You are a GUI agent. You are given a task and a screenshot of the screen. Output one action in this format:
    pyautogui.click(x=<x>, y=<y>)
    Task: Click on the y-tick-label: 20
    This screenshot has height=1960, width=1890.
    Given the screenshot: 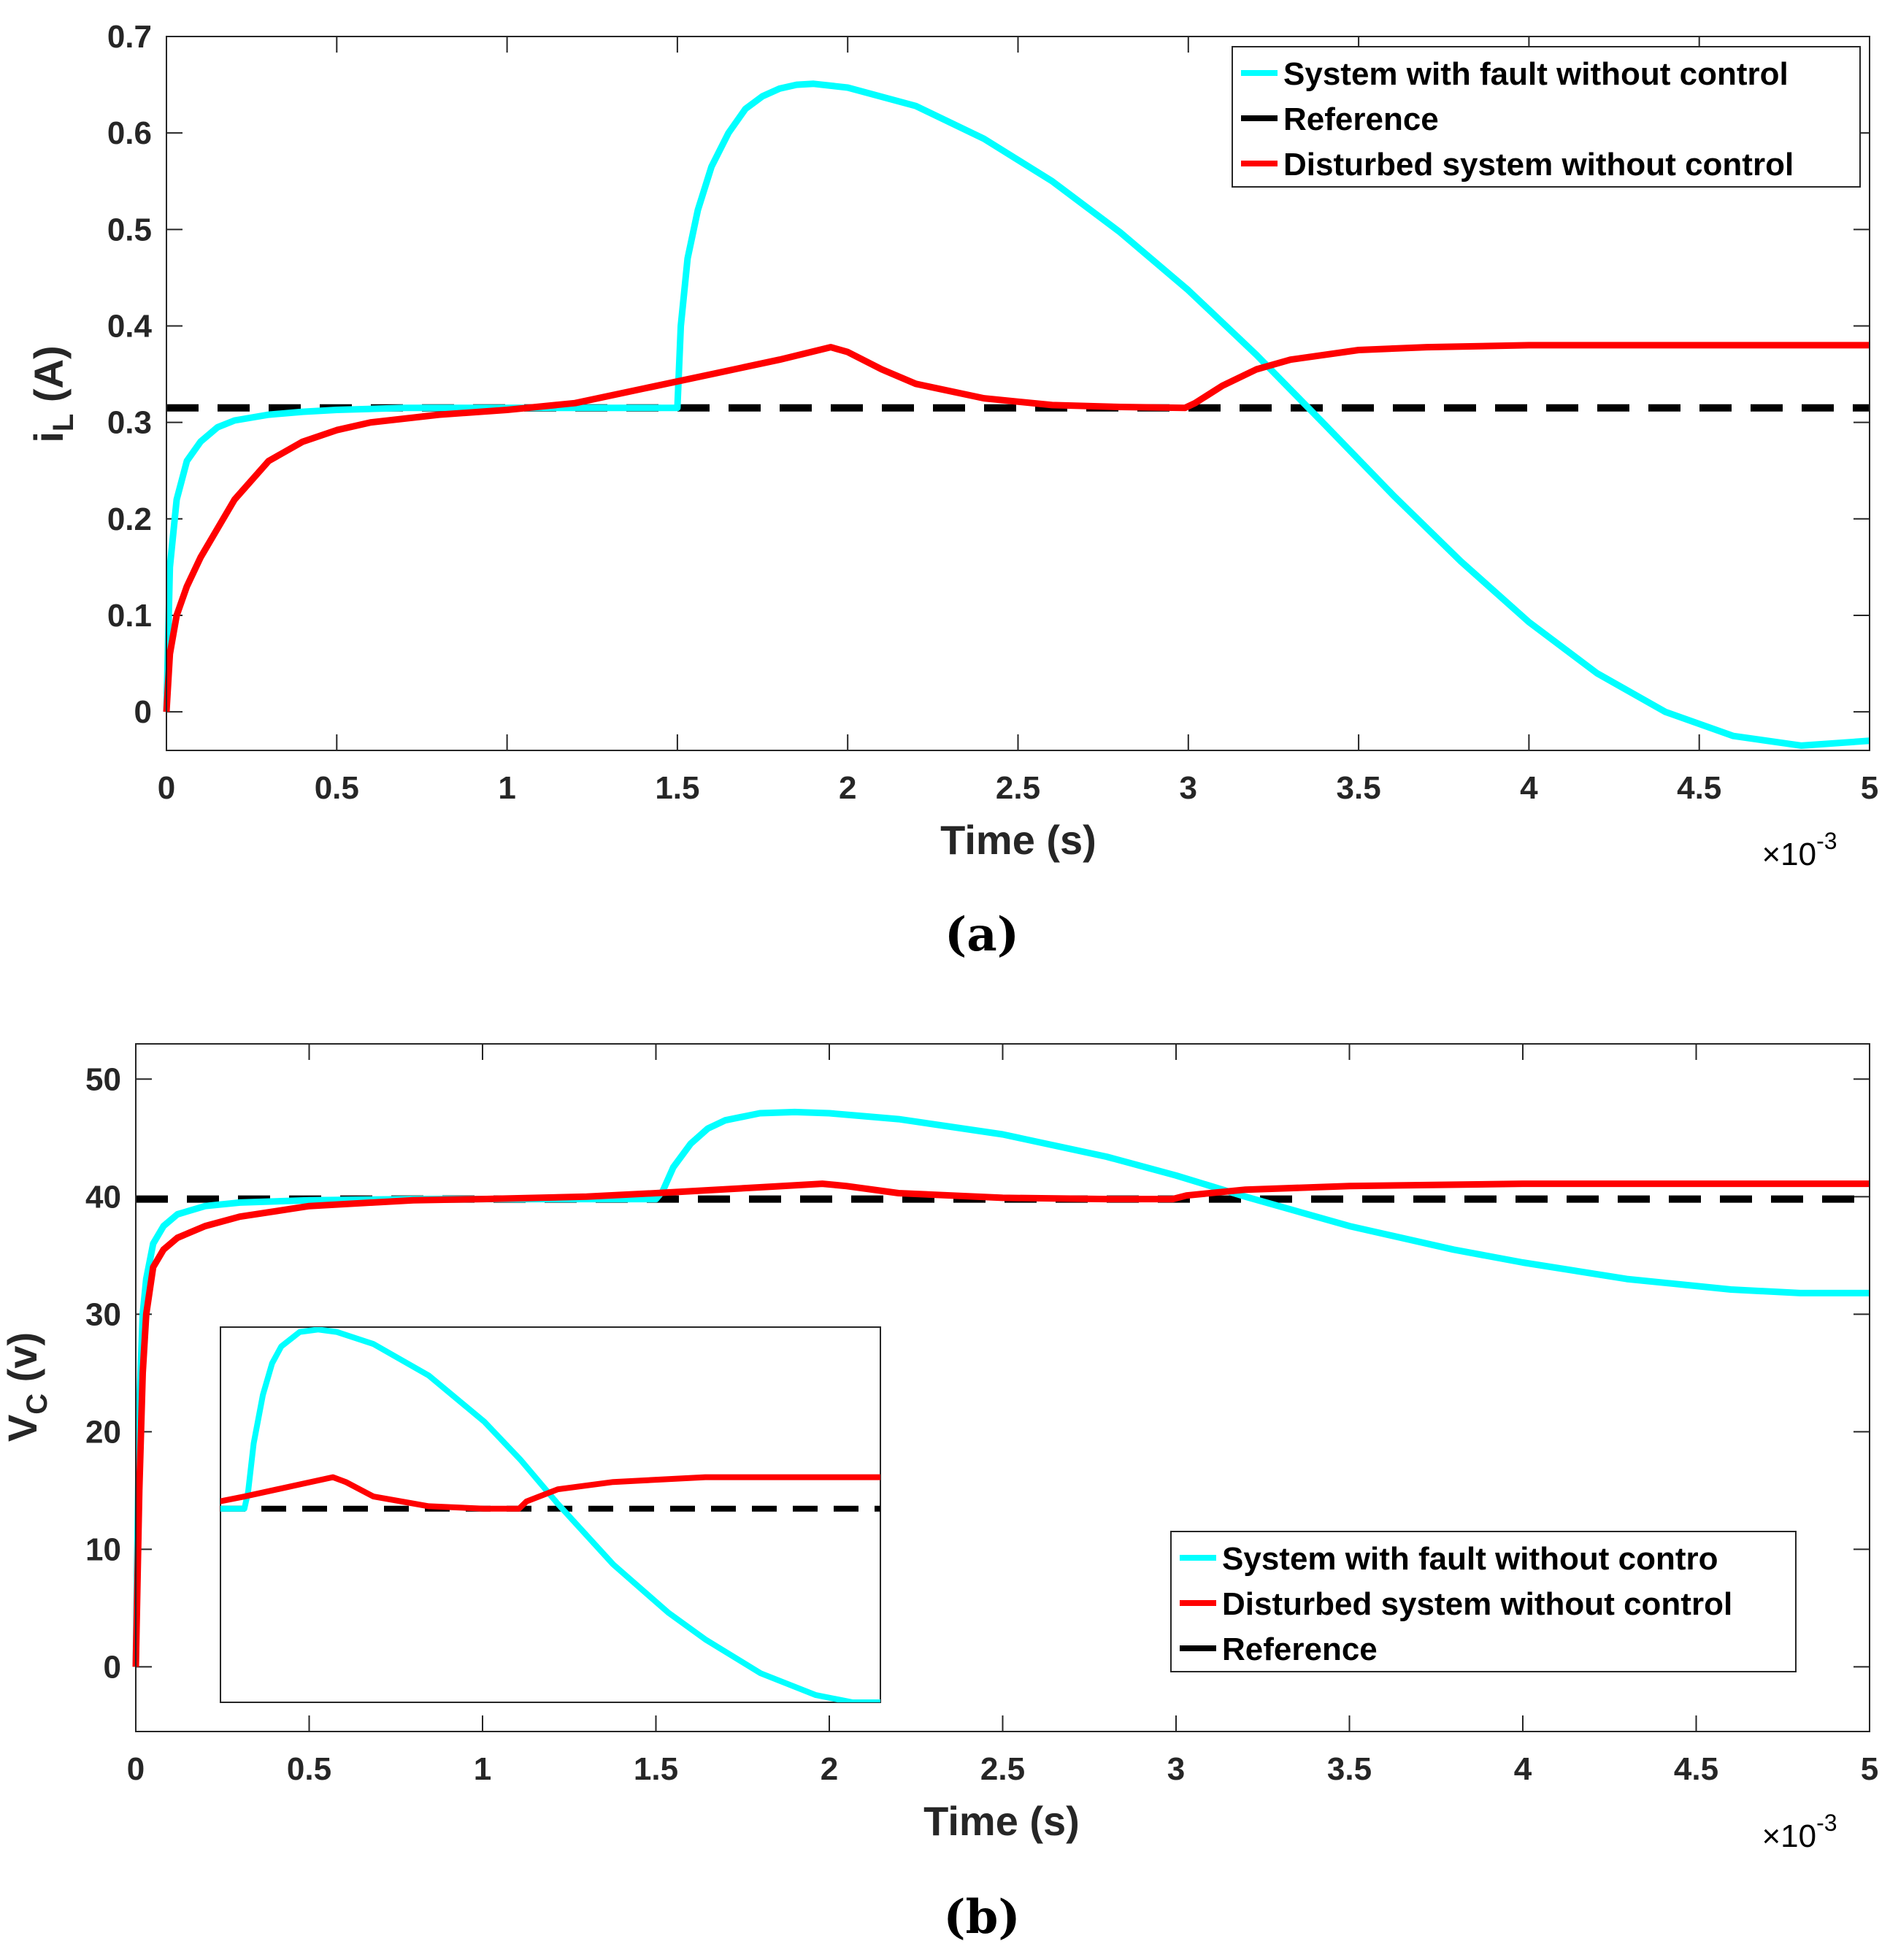 What is the action you would take?
    pyautogui.click(x=103, y=1432)
    